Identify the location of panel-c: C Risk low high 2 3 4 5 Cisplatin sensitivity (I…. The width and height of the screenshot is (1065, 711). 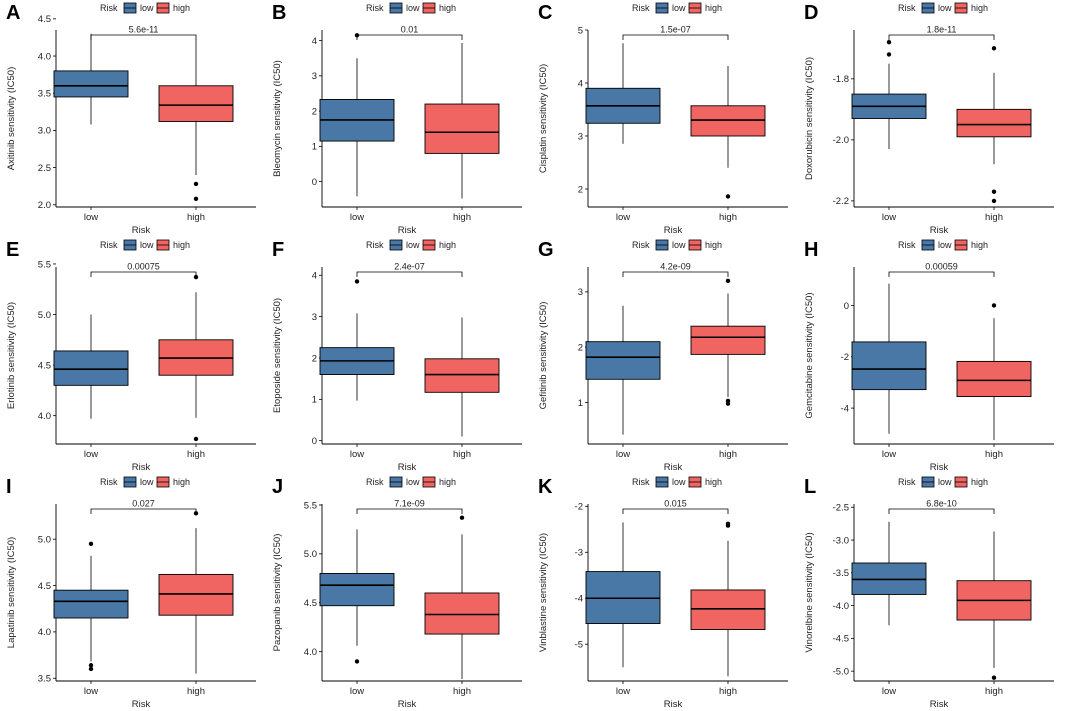
(665, 118).